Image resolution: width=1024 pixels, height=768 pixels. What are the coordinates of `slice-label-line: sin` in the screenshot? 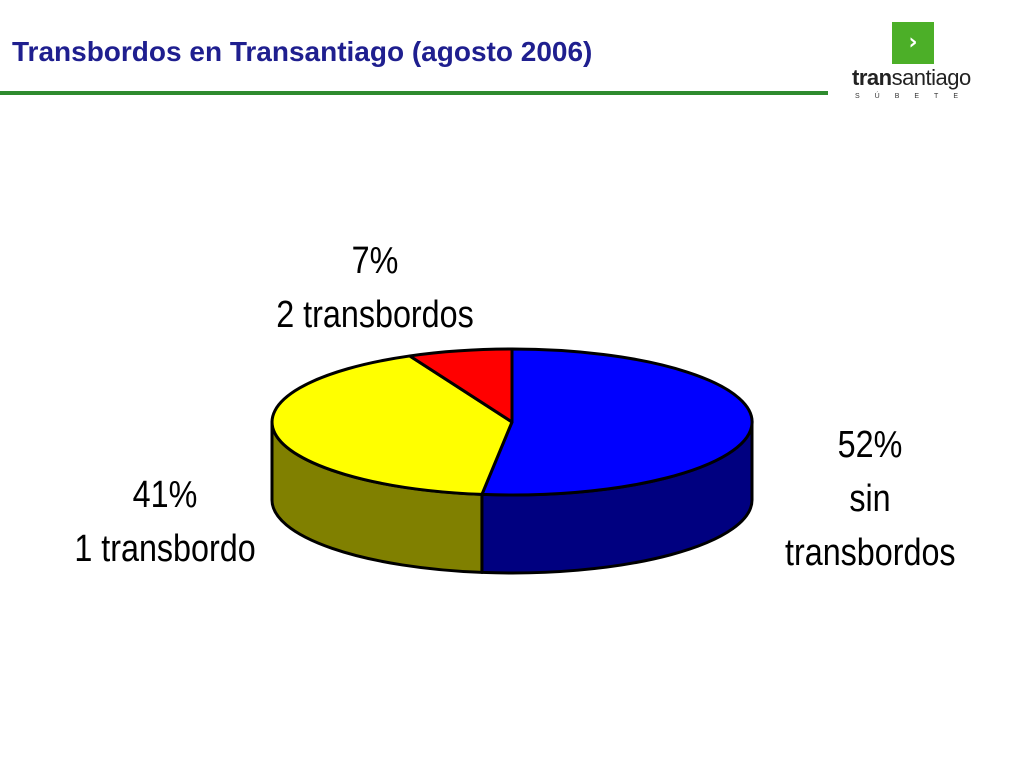 It's located at (870, 499).